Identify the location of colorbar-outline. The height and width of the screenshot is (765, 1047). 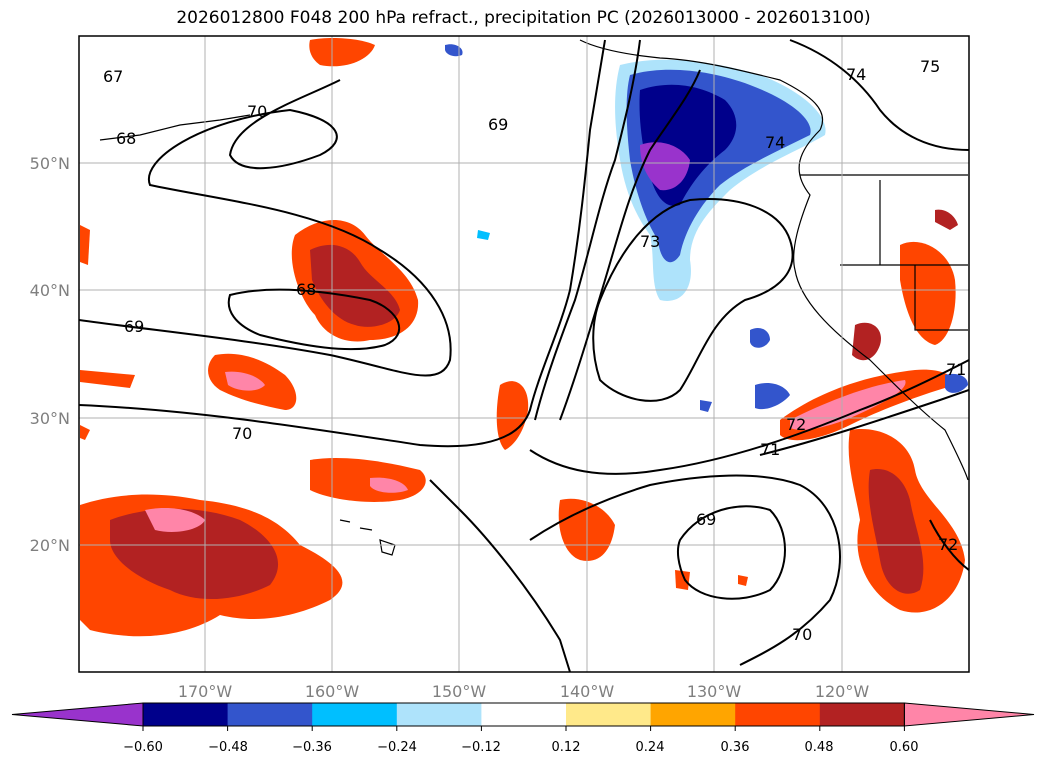
(523, 714).